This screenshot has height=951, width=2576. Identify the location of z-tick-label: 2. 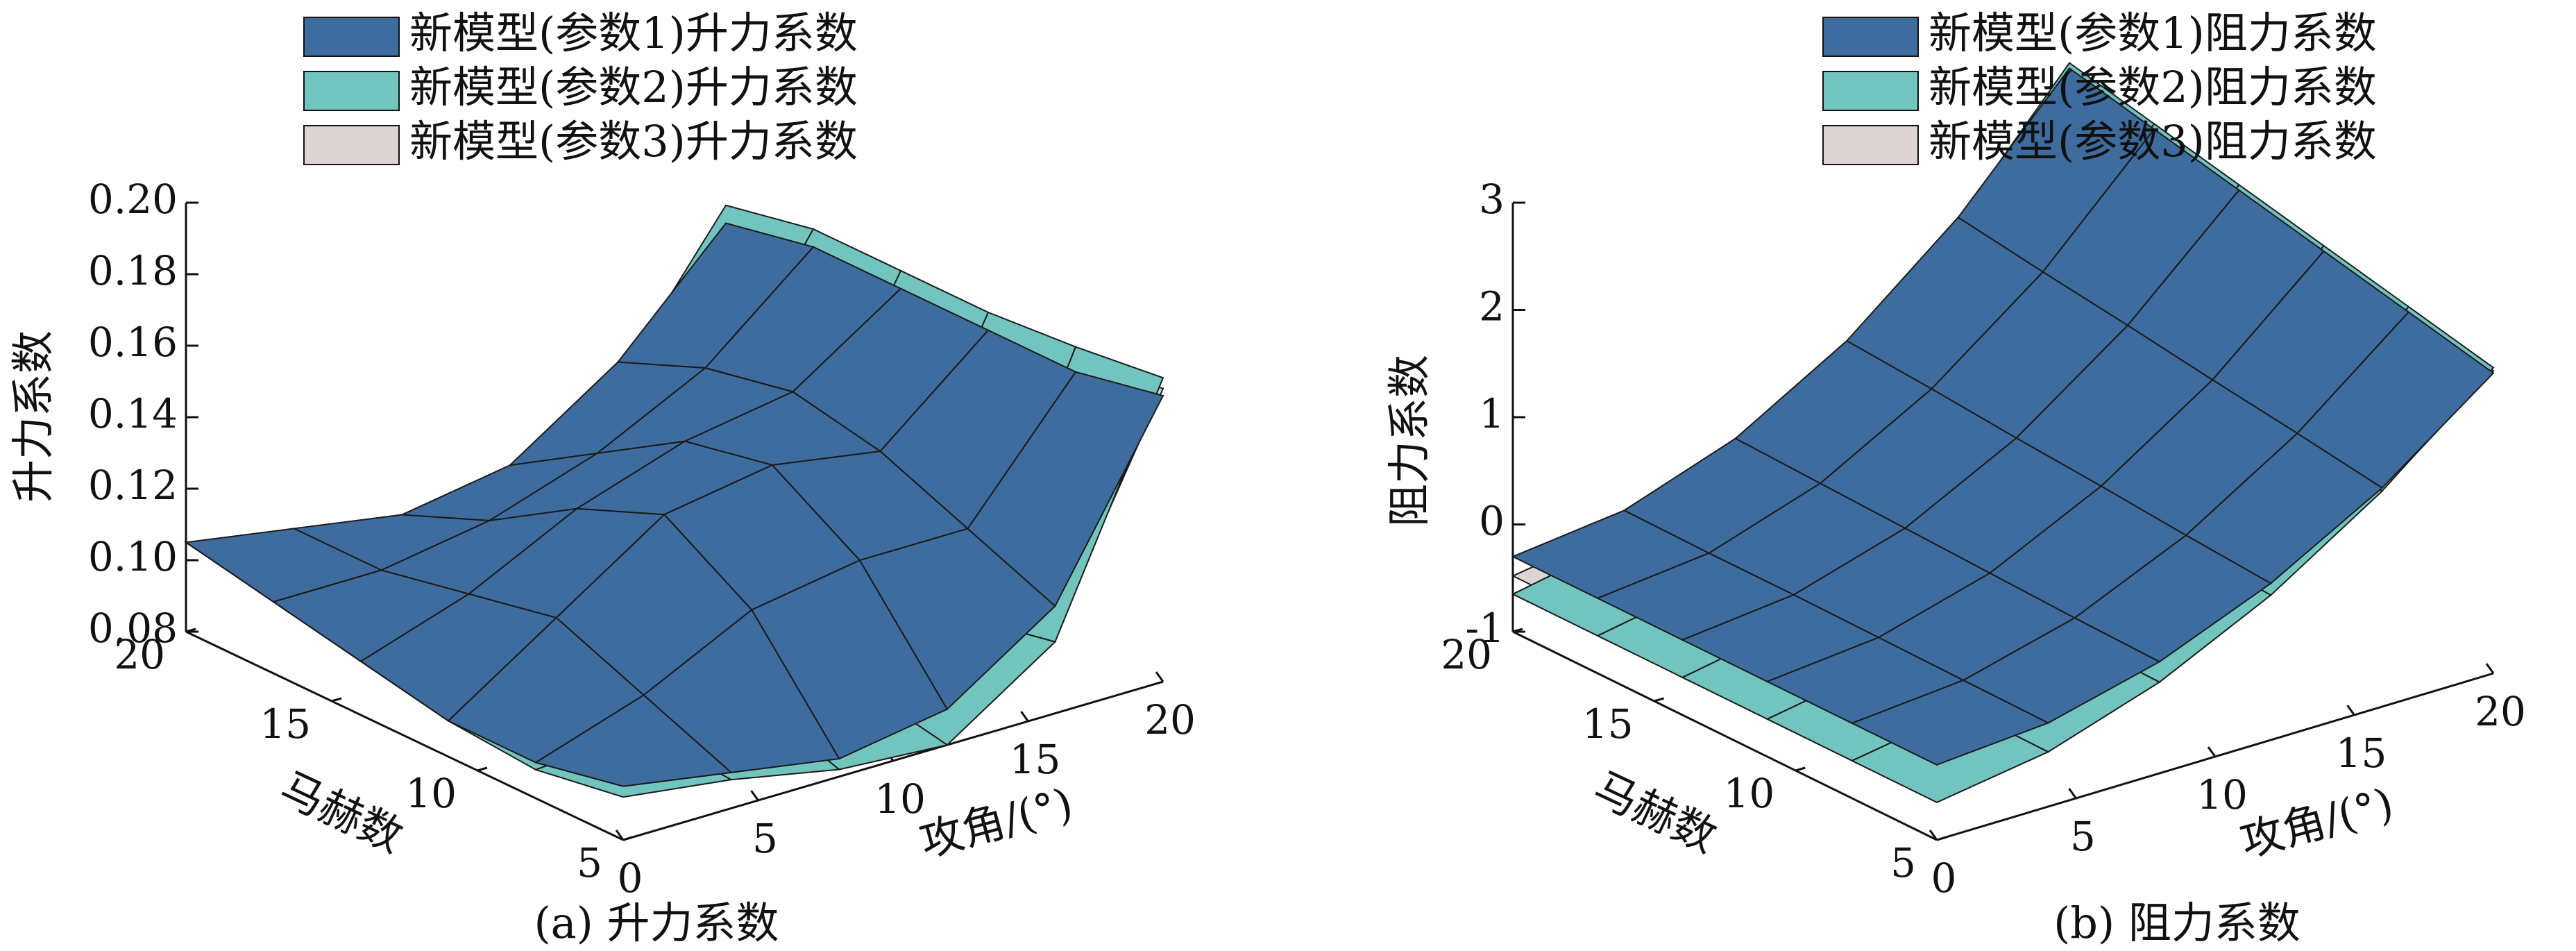
(1492, 306).